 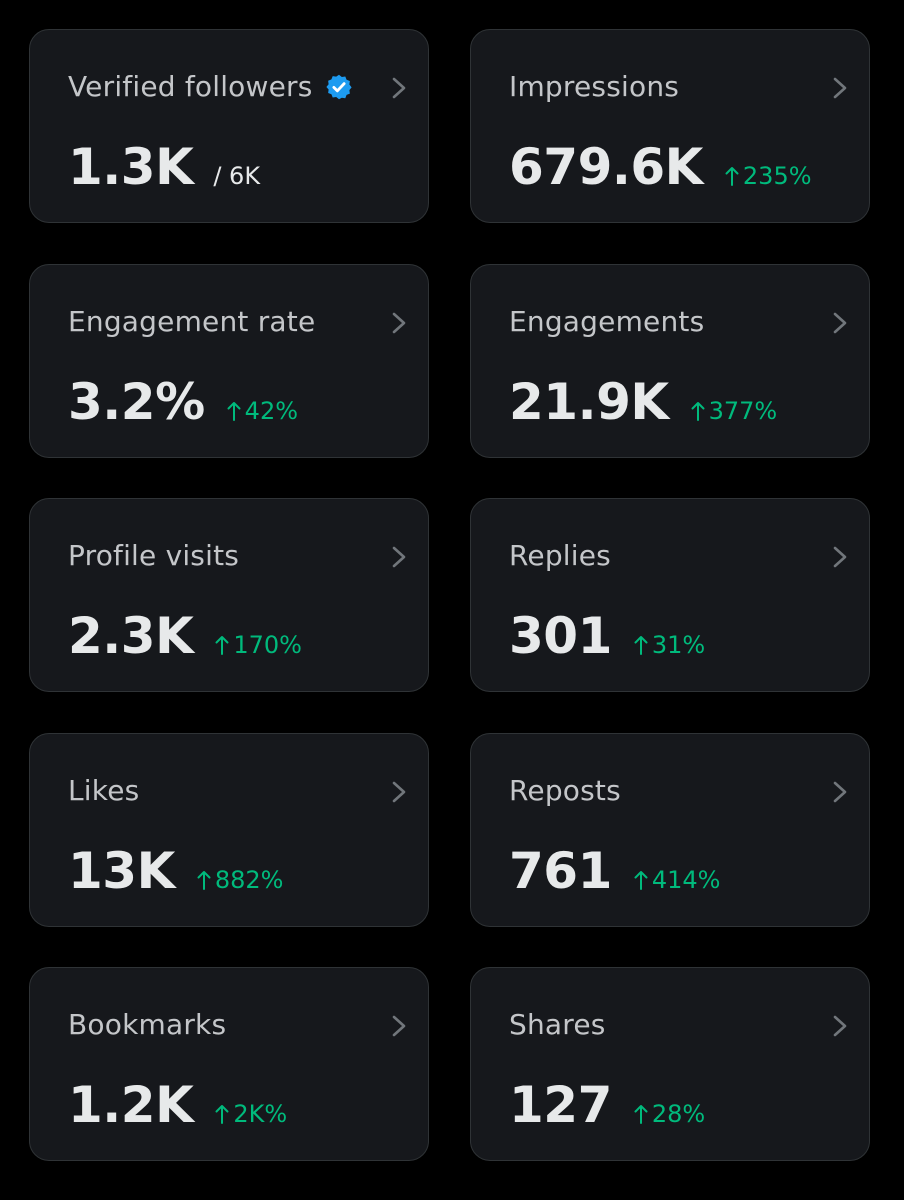 What do you see at coordinates (121, 871) in the screenshot?
I see `metric-value: 13K` at bounding box center [121, 871].